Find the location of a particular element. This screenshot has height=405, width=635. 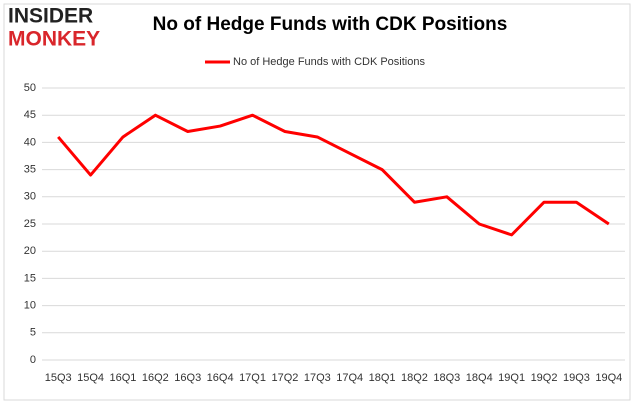

x-tick-label: 19Q4 is located at coordinates (608, 378).